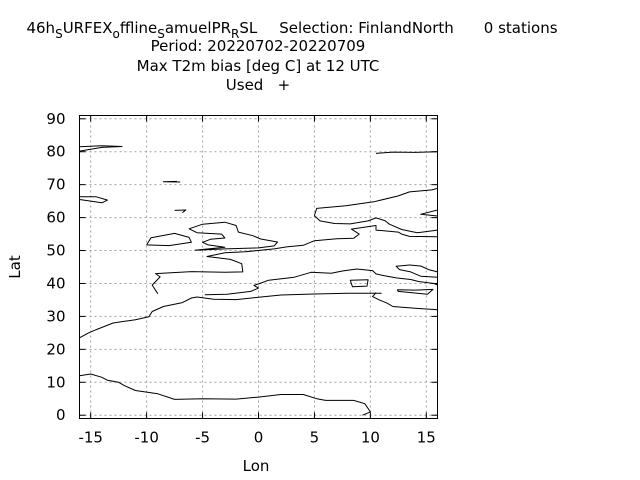 The width and height of the screenshot is (640, 480). What do you see at coordinates (259, 438) in the screenshot?
I see `x-tick-label: 0` at bounding box center [259, 438].